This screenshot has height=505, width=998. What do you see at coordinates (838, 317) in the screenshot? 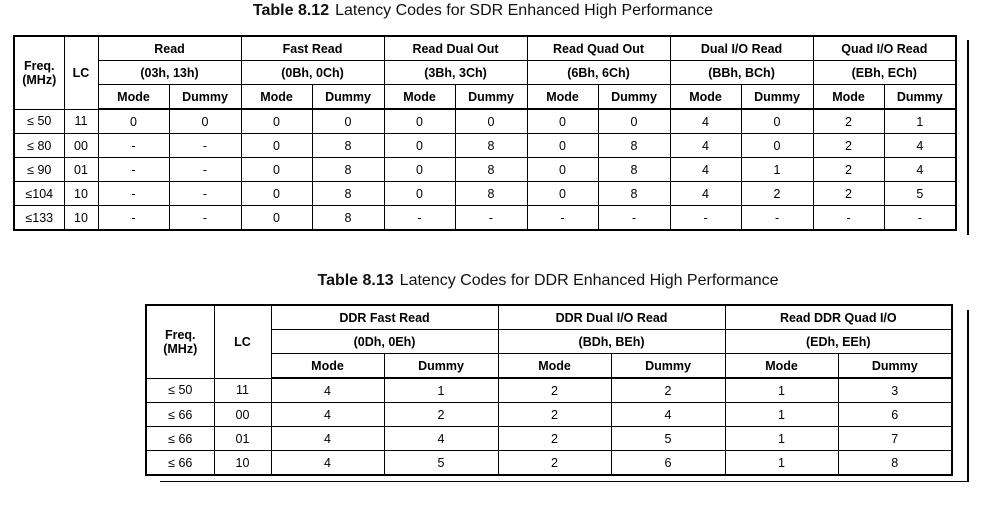
I see `group-name: Read DDR Quad I/O` at bounding box center [838, 317].